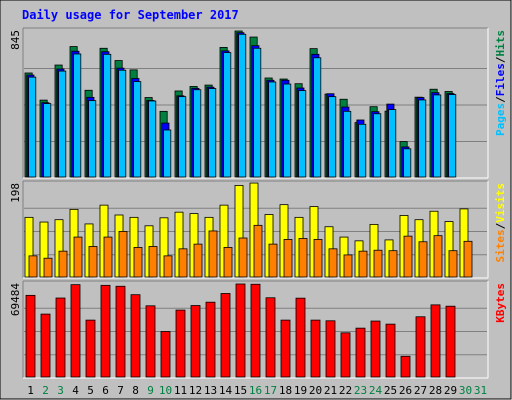  What do you see at coordinates (500, 203) in the screenshot?
I see `legend-visits: Visits` at bounding box center [500, 203].